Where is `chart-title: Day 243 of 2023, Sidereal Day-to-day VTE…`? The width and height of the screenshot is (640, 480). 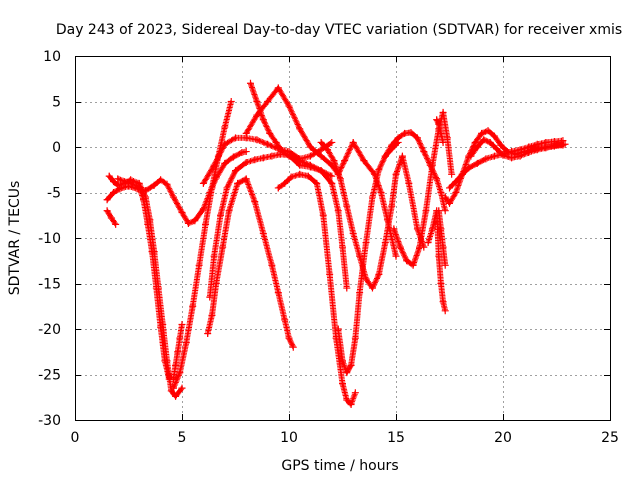
chart-title: Day 243 of 2023, Sidereal Day-to-day VTE… is located at coordinates (339, 30).